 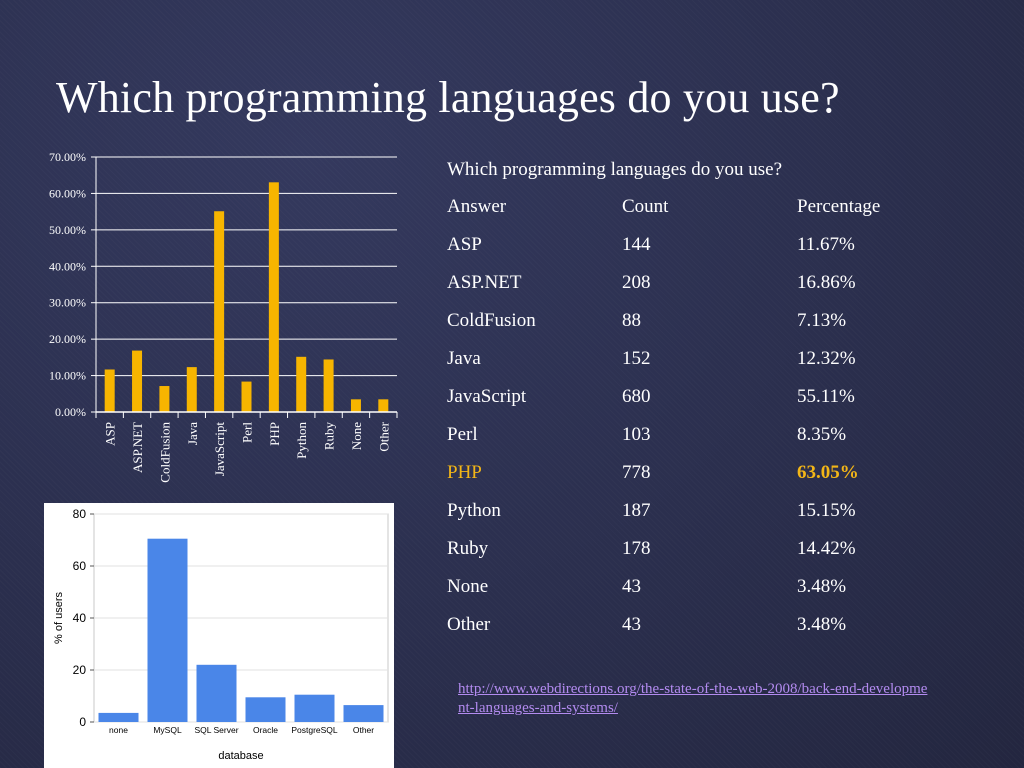 I want to click on x-tick-label: Java, so click(x=192, y=433).